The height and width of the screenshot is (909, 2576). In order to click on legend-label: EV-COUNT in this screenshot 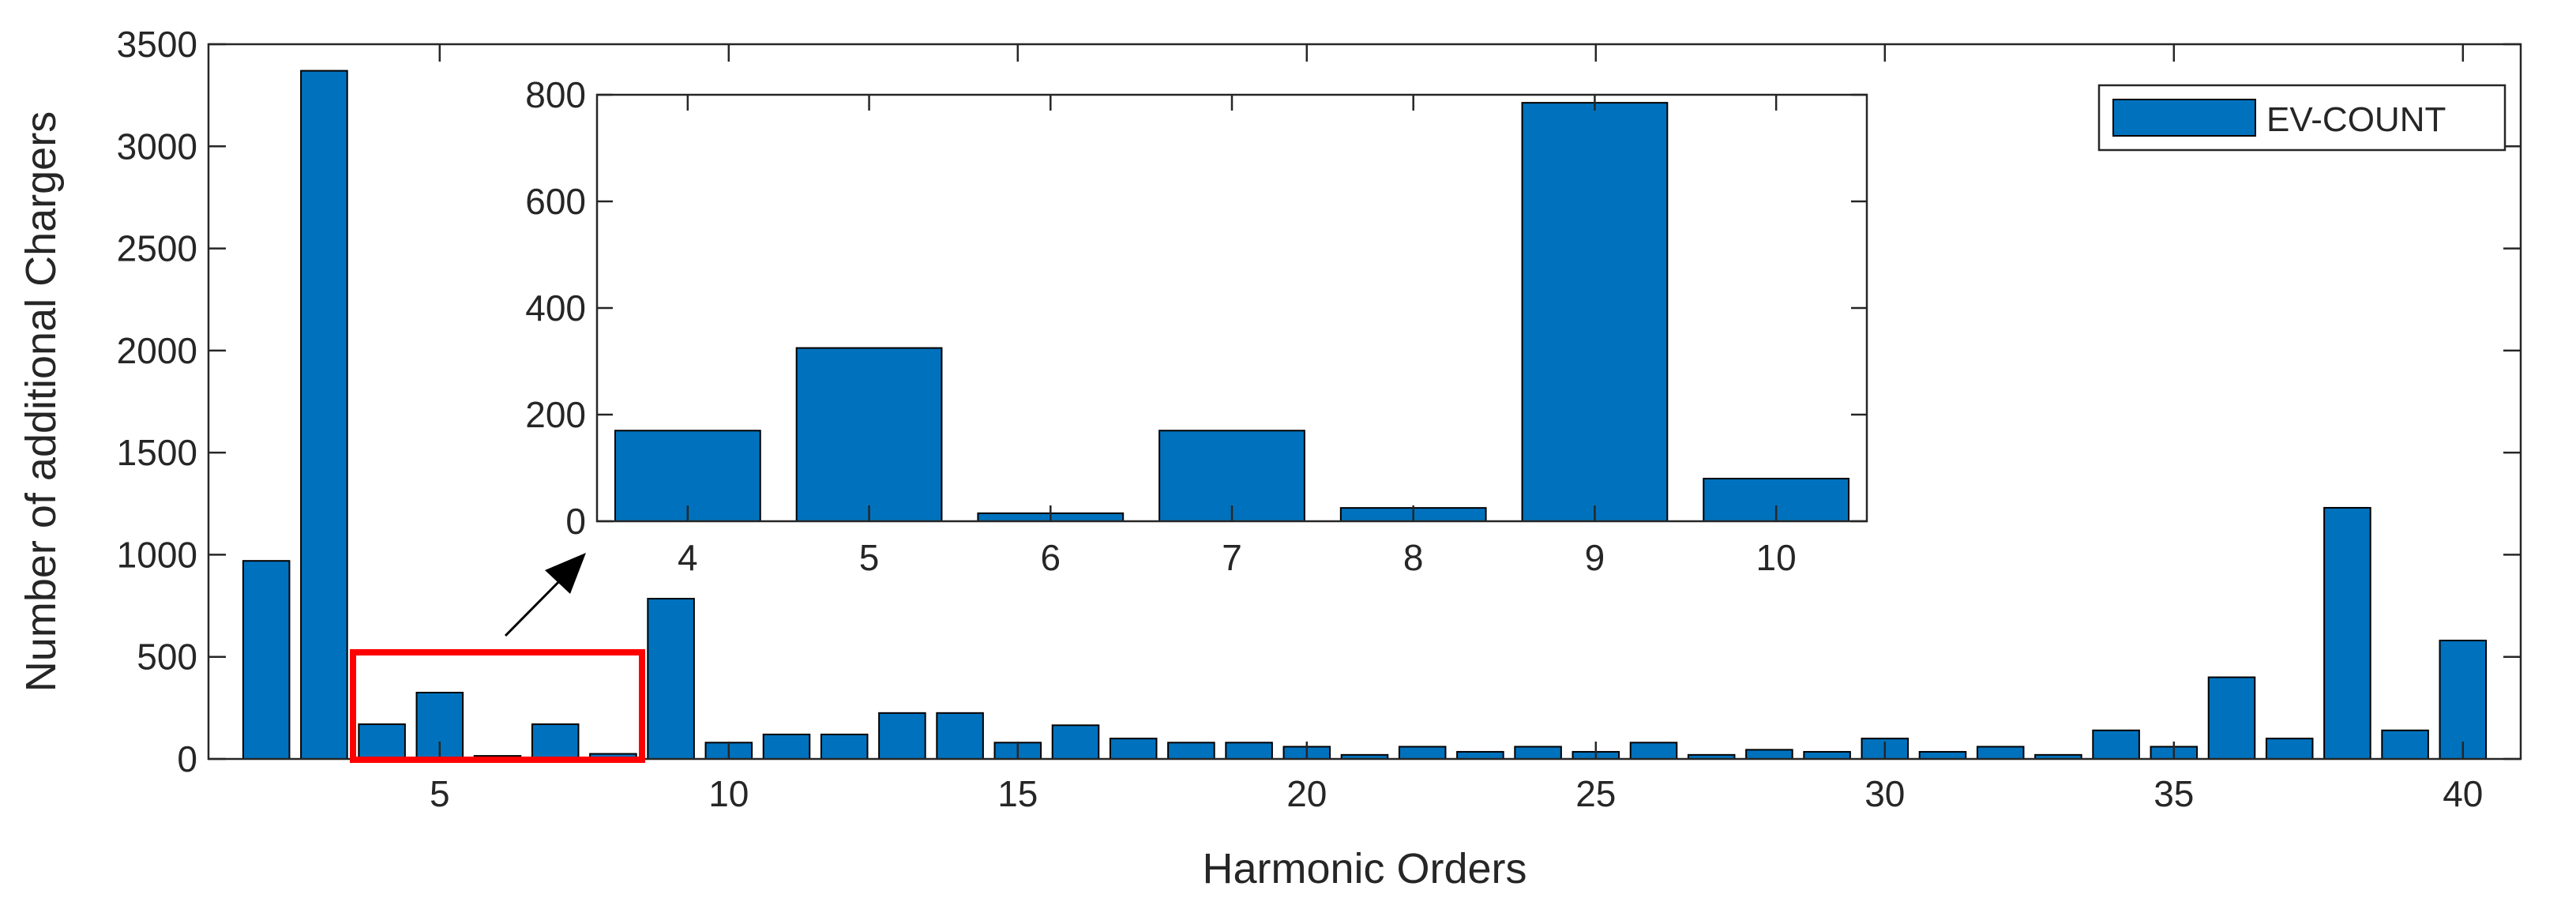, I will do `click(2356, 120)`.